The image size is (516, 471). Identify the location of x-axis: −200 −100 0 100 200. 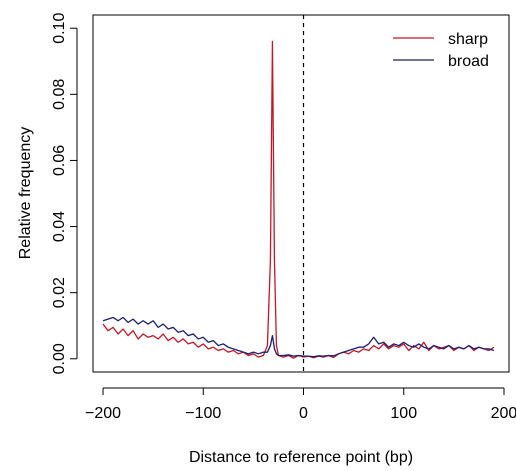
(300, 404).